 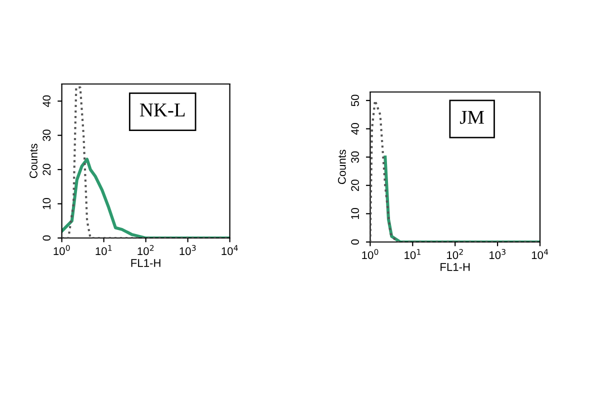 I want to click on y-tick-label: 50, so click(x=355, y=100).